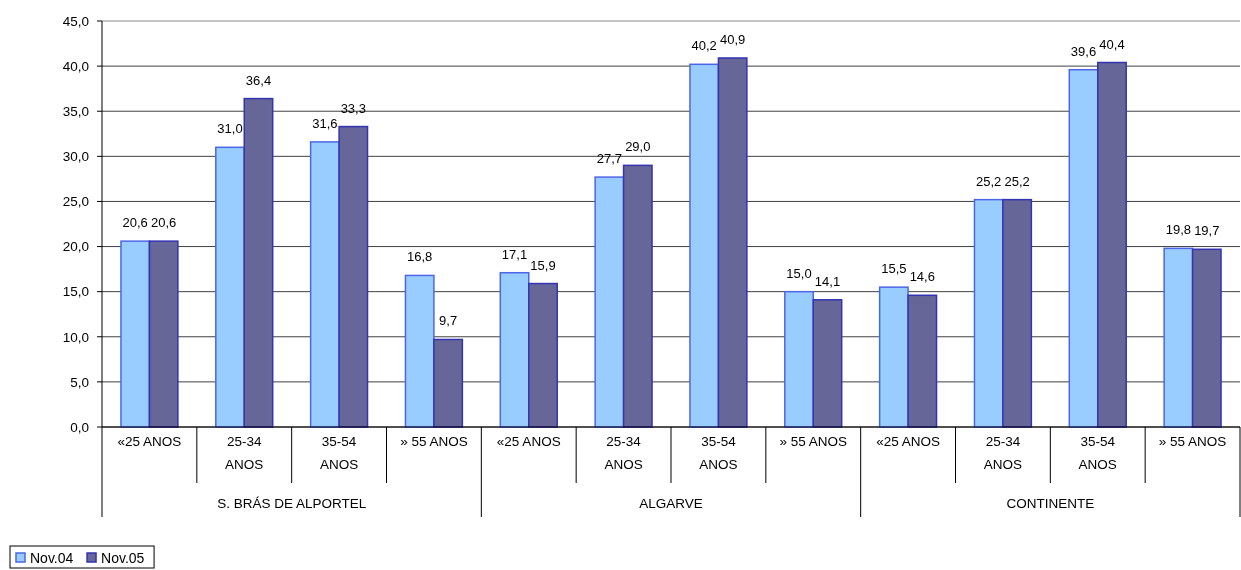 This screenshot has height=570, width=1241. What do you see at coordinates (75, 247) in the screenshot?
I see `y-tick-label: 20,0` at bounding box center [75, 247].